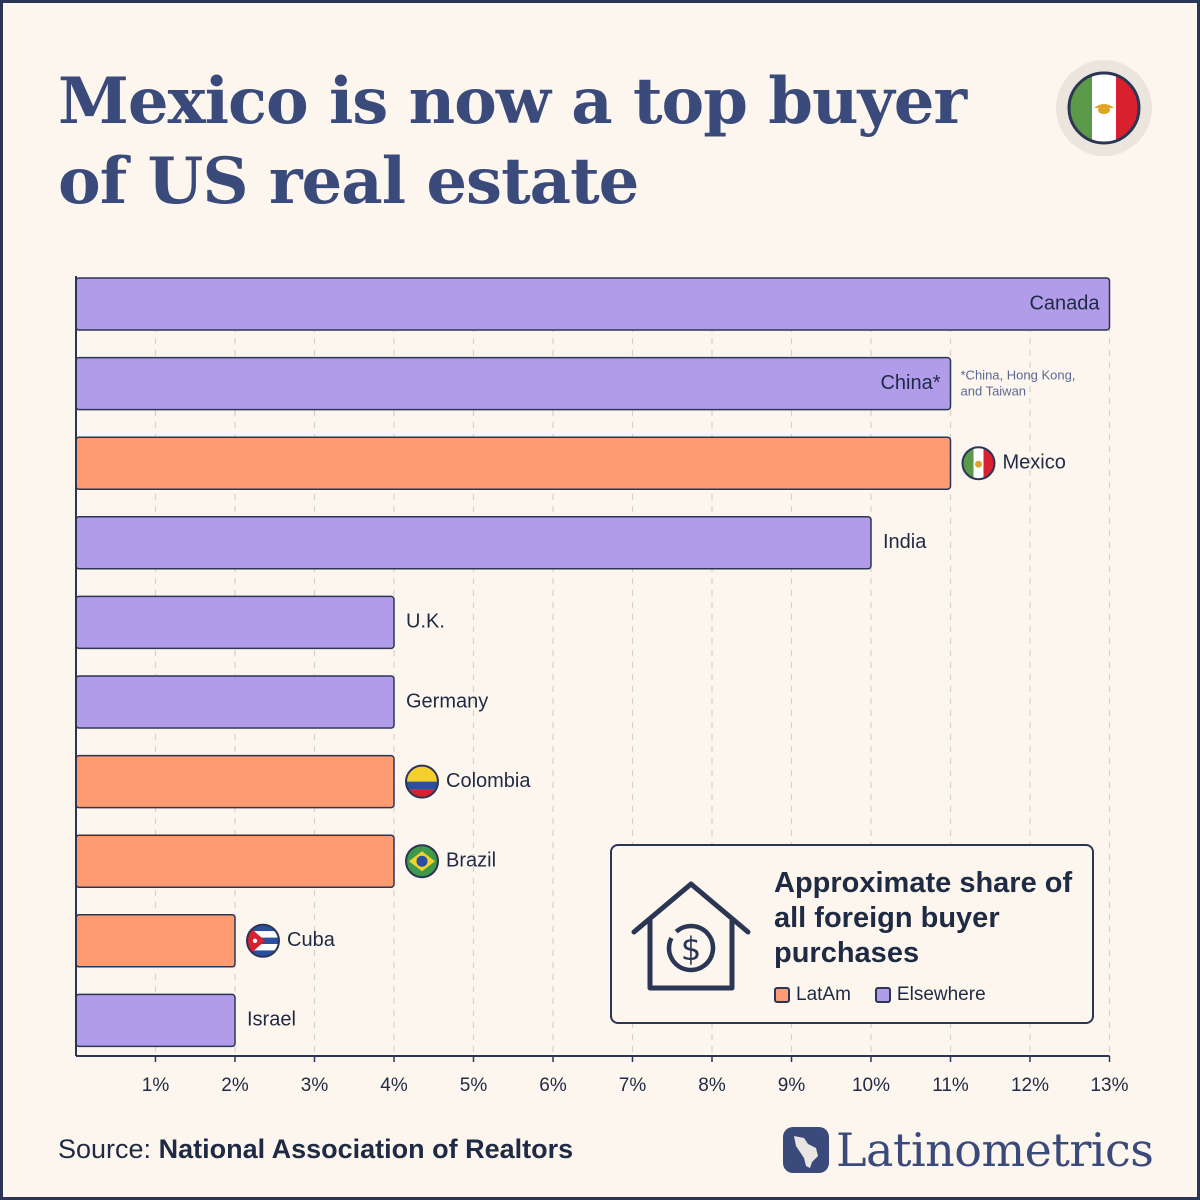 The image size is (1200, 1200). Describe the element at coordinates (235, 781) in the screenshot. I see `bar-colombia` at that location.